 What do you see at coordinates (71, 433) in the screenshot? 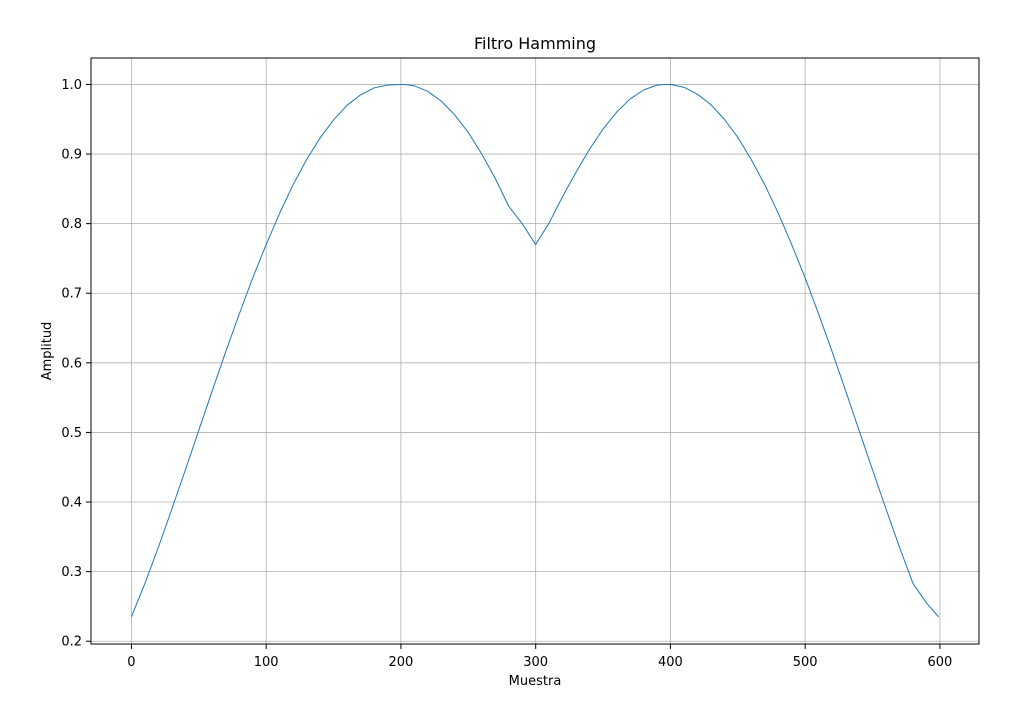
I see `y-tick-label: 0.5` at bounding box center [71, 433].